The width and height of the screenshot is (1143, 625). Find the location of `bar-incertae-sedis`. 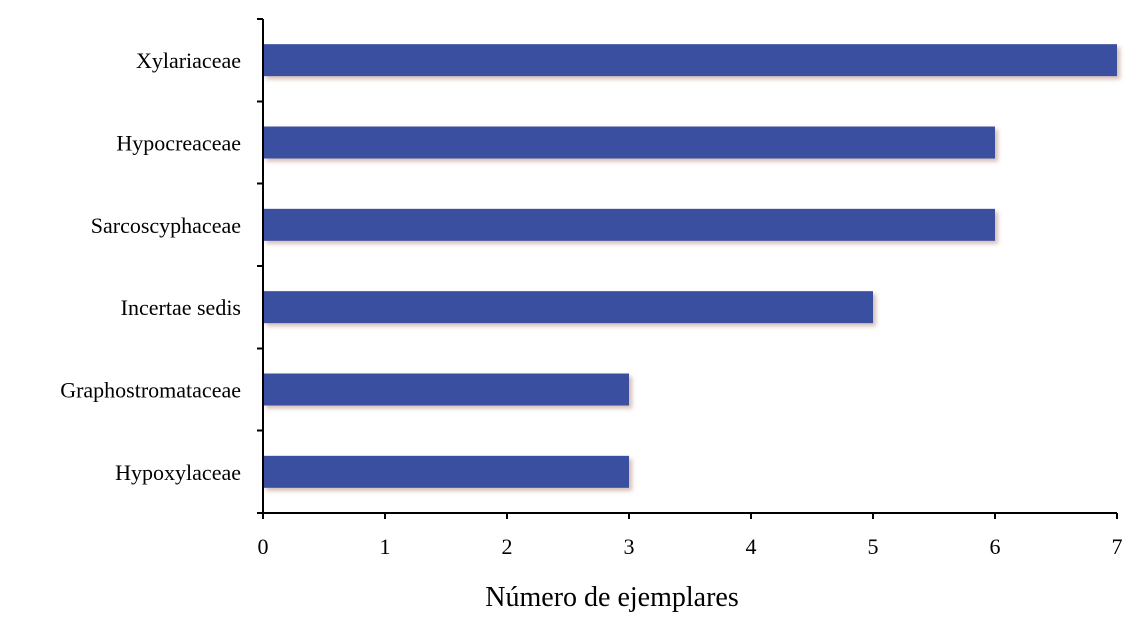

bar-incertae-sedis is located at coordinates (568, 307).